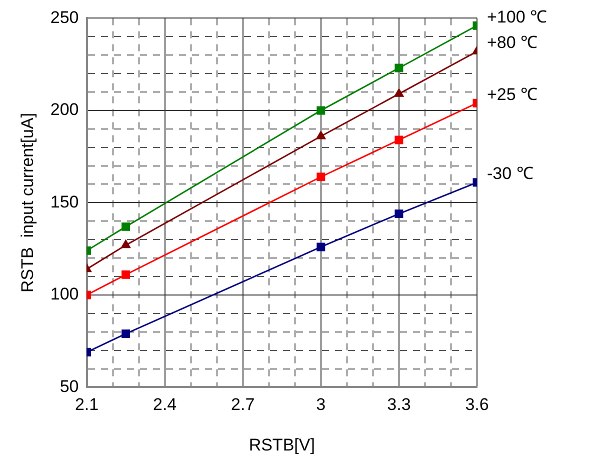  Describe the element at coordinates (164, 404) in the screenshot. I see `x-tick-label: 2.4` at that location.